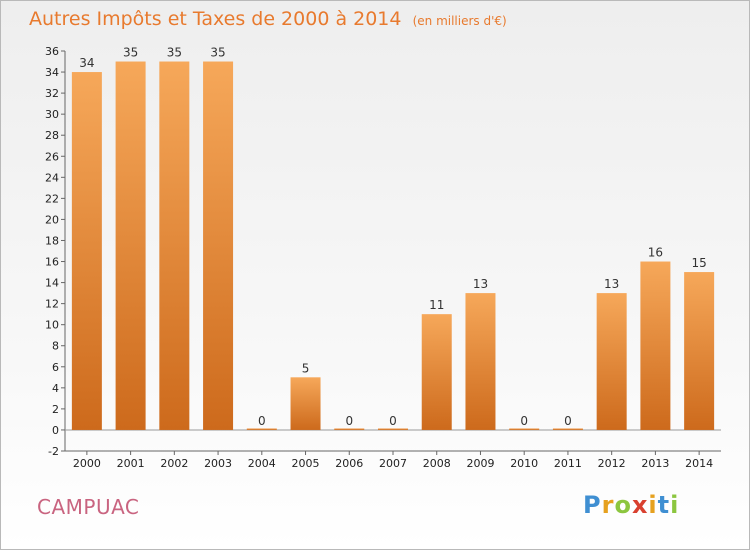 The image size is (750, 550). What do you see at coordinates (55, 430) in the screenshot?
I see `y-tick-label: 0` at bounding box center [55, 430].